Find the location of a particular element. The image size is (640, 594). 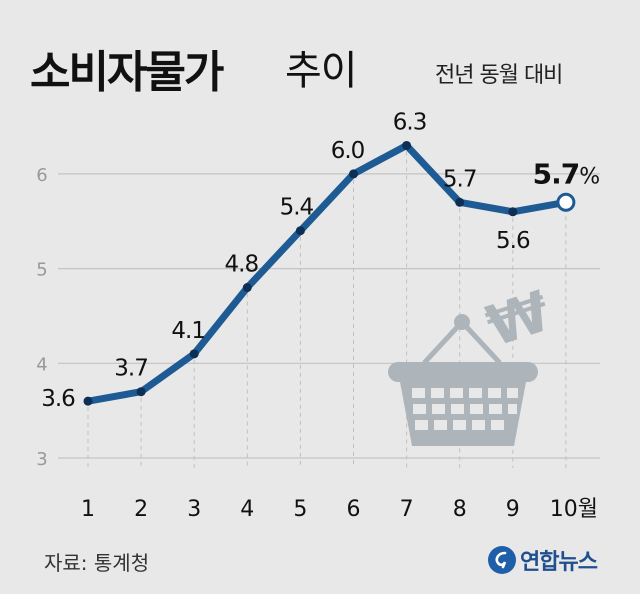

x-tick-label: 1 is located at coordinates (88, 509).